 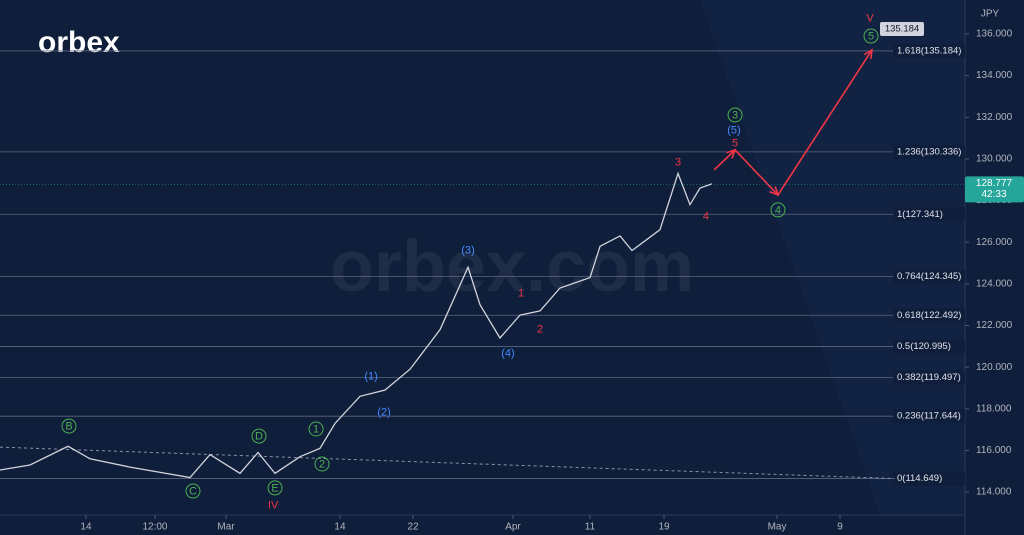 What do you see at coordinates (994, 183) in the screenshot?
I see `price-tag-value: 128.777` at bounding box center [994, 183].